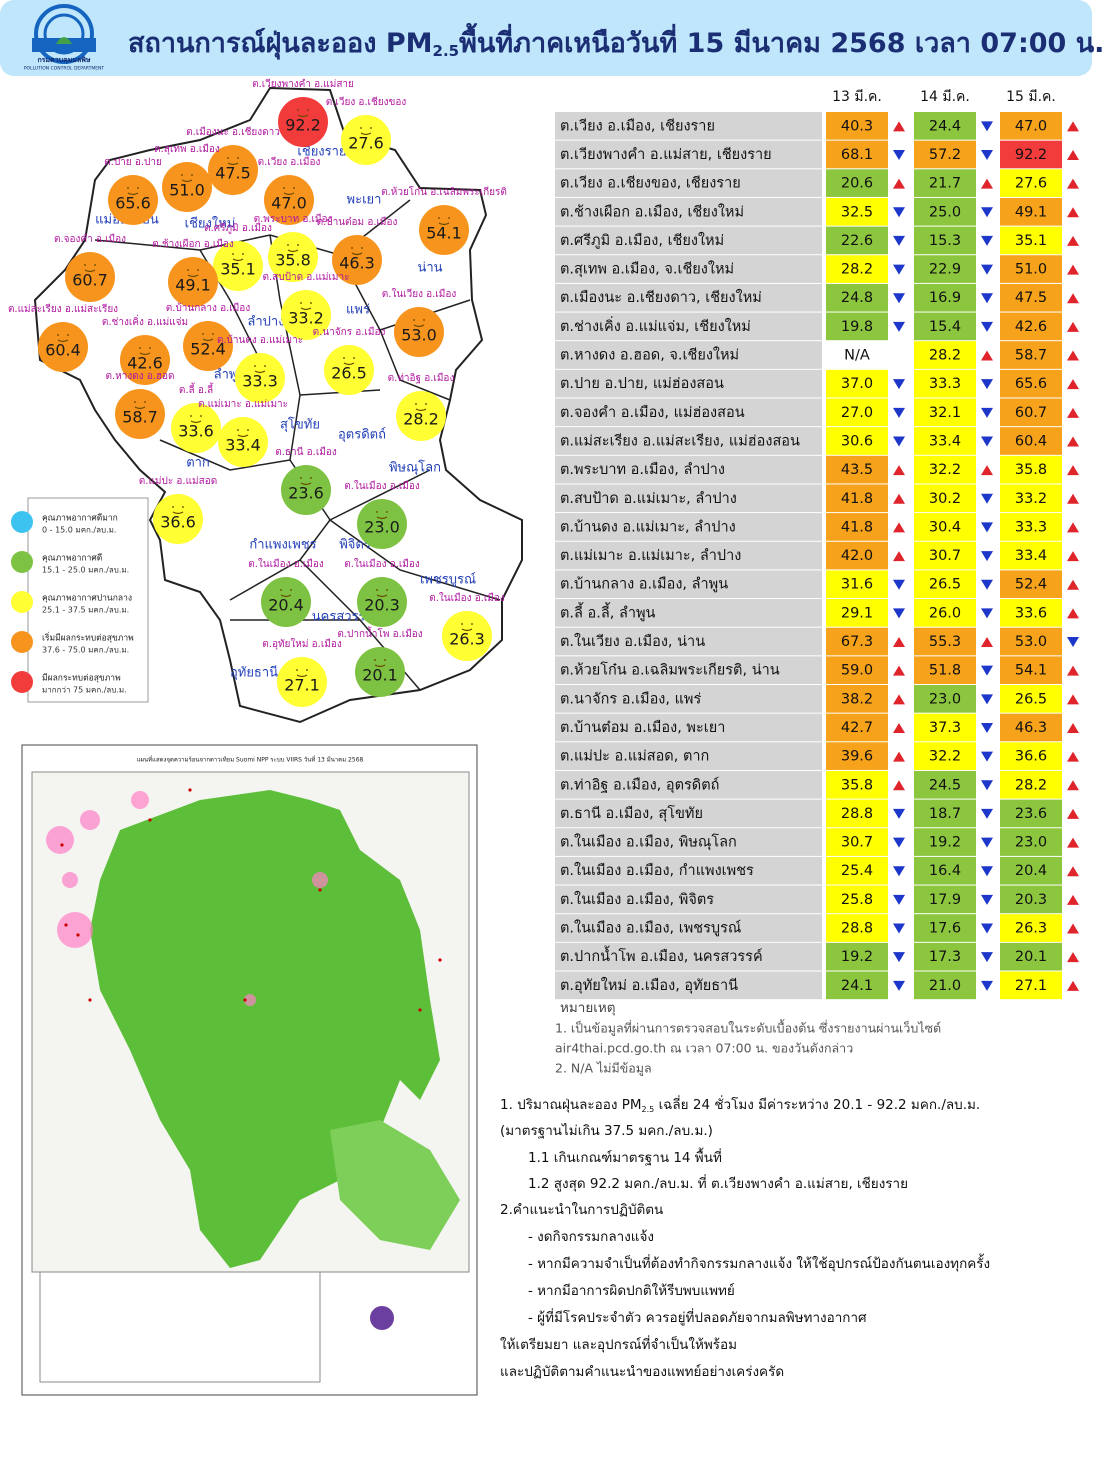 This screenshot has height=1476, width=1109. What do you see at coordinates (366, 102) in the screenshot?
I see `station-label: ต.เวียง อ.เชียงของ` at bounding box center [366, 102].